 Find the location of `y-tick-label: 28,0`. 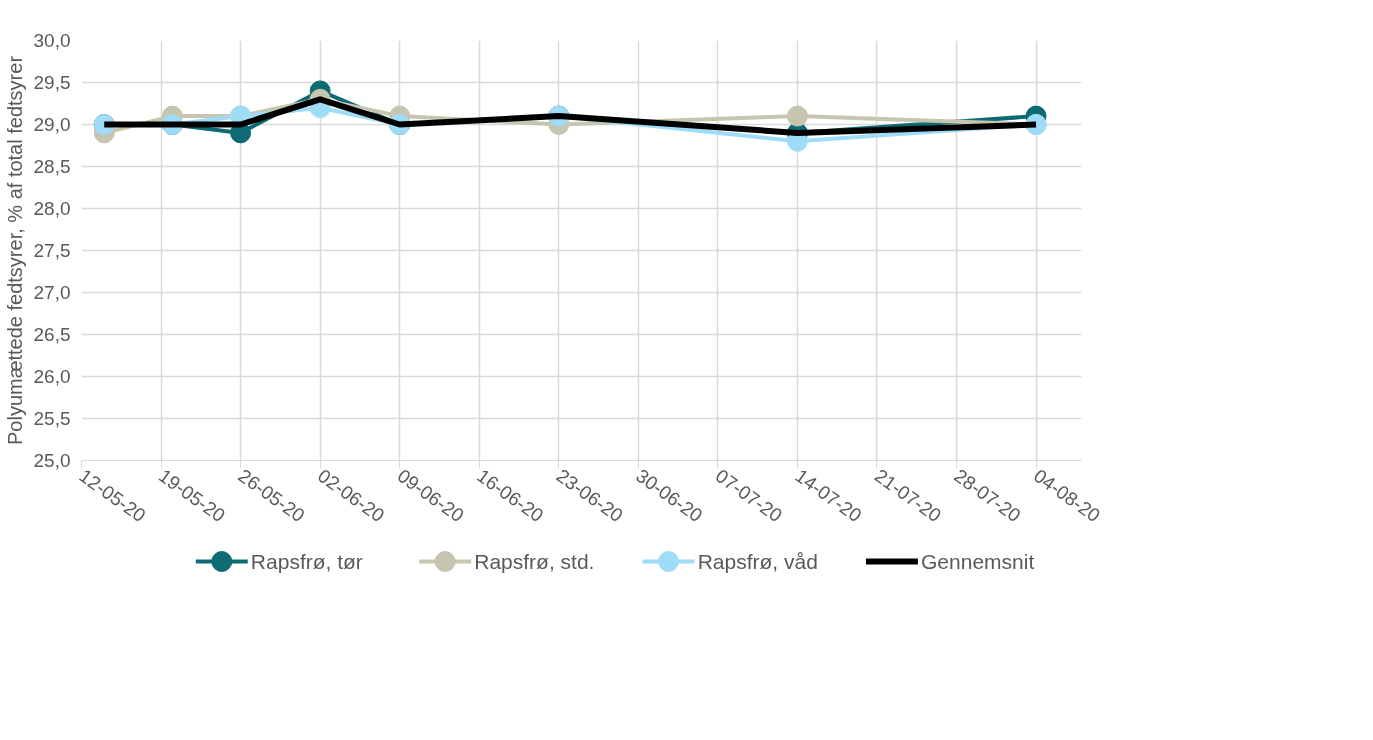

y-tick-label: 28,0 is located at coordinates (52, 208).